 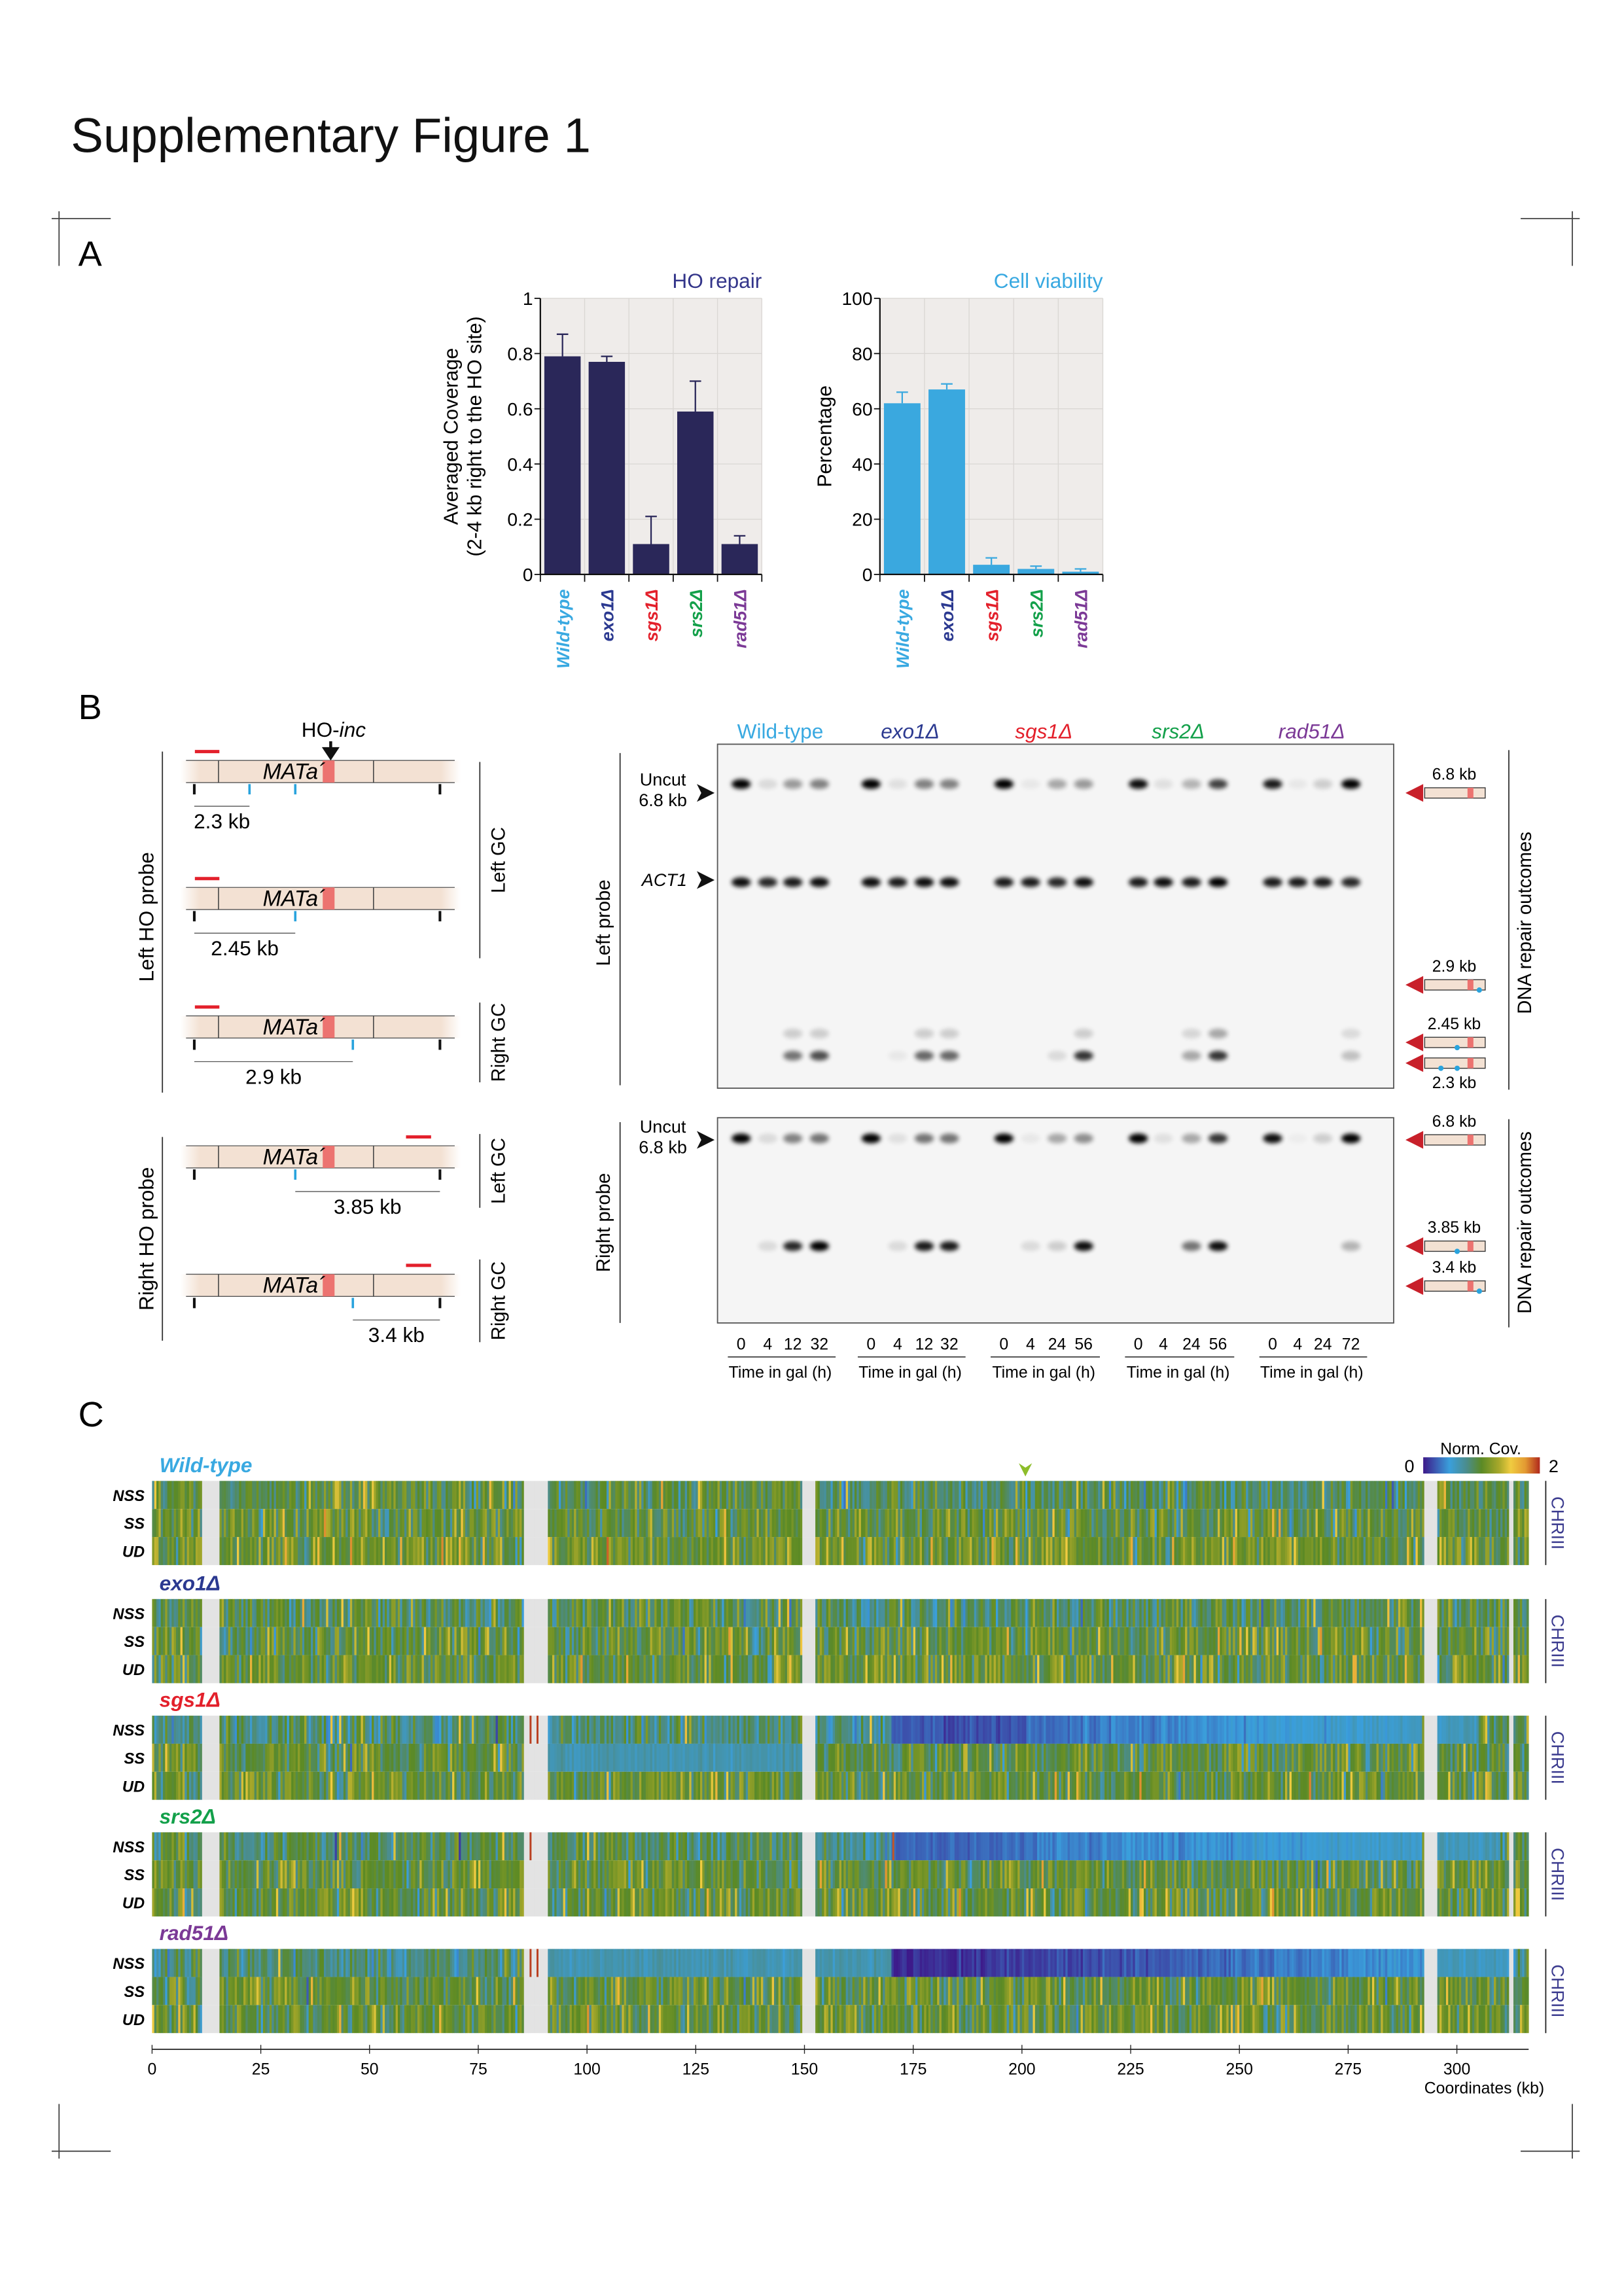 I want to click on time-point-label: 32, so click(x=819, y=1344).